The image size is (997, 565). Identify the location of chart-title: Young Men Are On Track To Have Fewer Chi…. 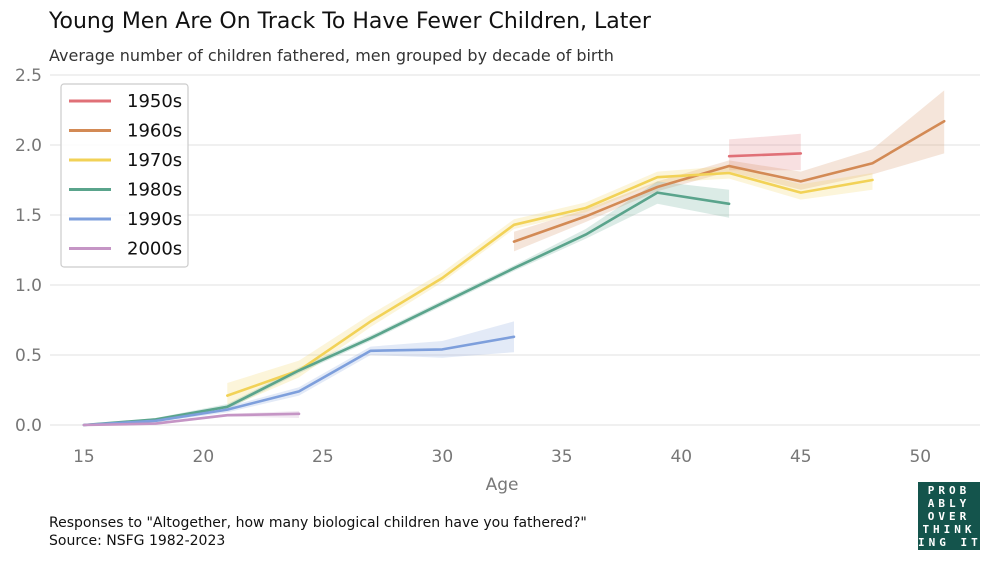
(350, 21).